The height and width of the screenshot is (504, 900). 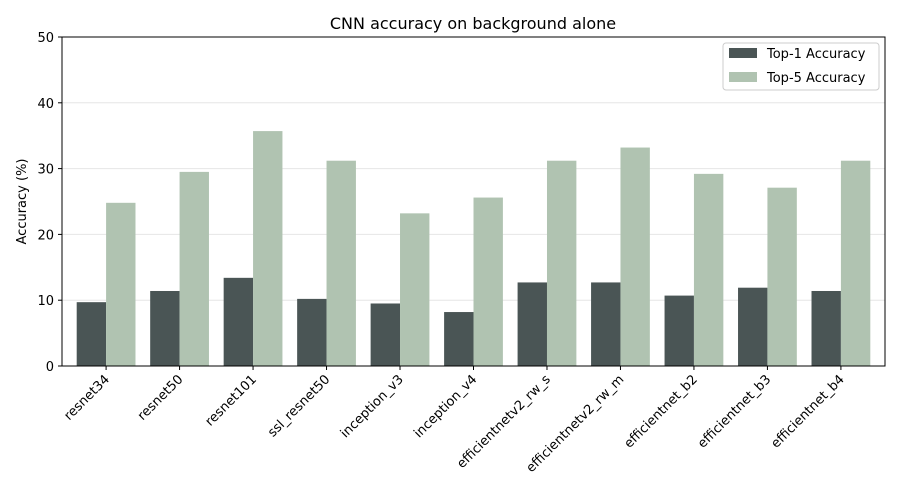 What do you see at coordinates (385, 334) in the screenshot?
I see `bar-top-1-inception-v3` at bounding box center [385, 334].